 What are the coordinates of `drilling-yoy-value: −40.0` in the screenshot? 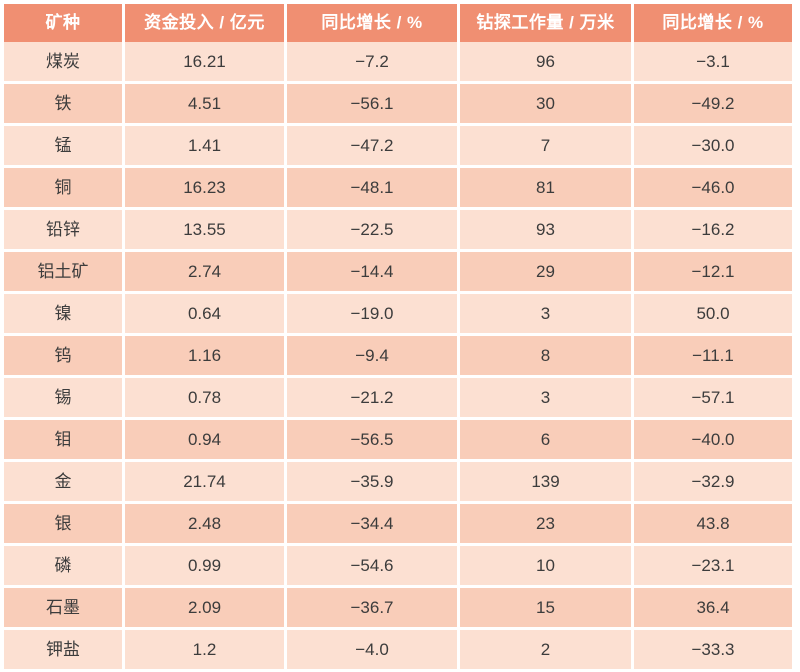 It's located at (713, 441).